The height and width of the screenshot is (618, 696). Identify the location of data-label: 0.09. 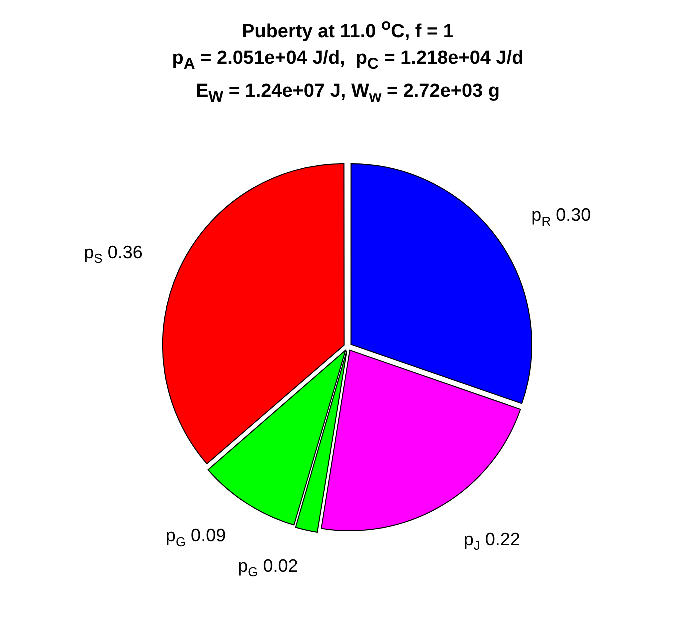
(206, 536).